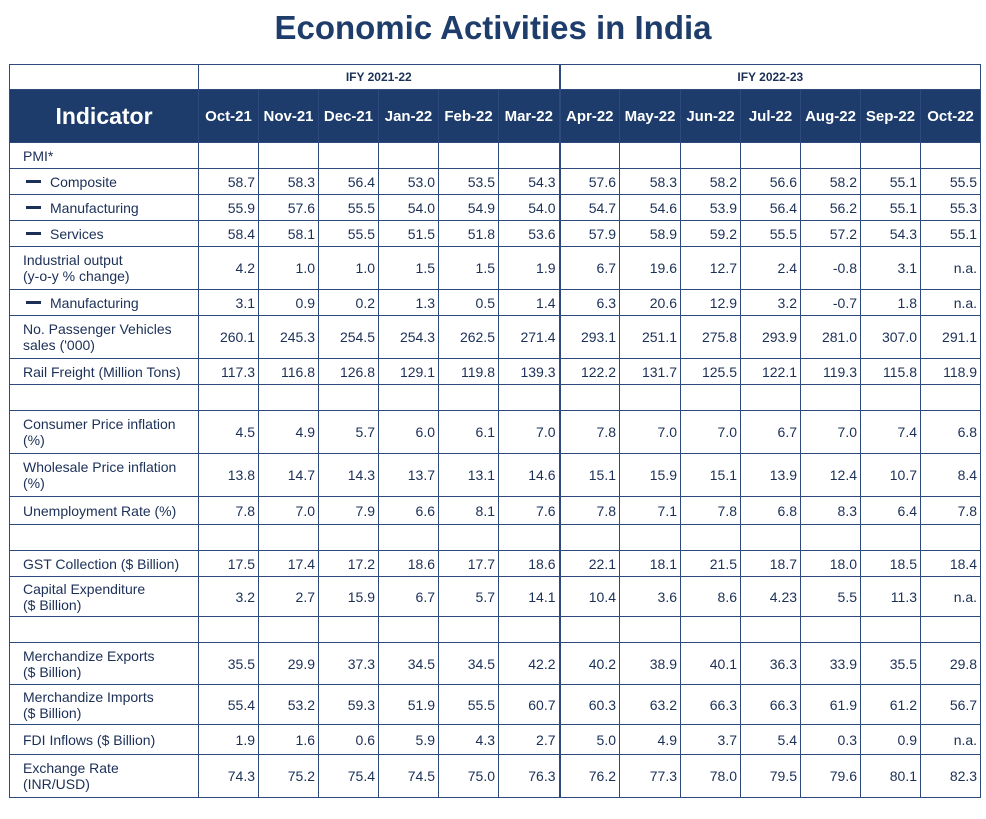  What do you see at coordinates (529, 510) in the screenshot?
I see `value-cell: 7.6` at bounding box center [529, 510].